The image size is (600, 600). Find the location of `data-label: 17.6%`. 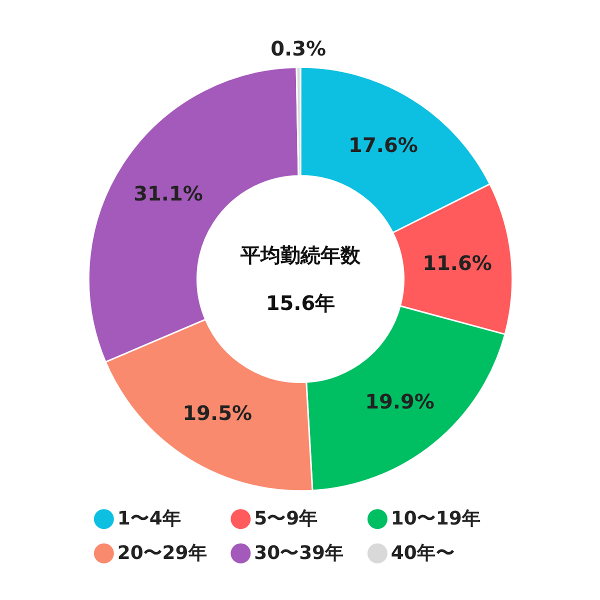

data-label: 17.6% is located at coordinates (383, 144).